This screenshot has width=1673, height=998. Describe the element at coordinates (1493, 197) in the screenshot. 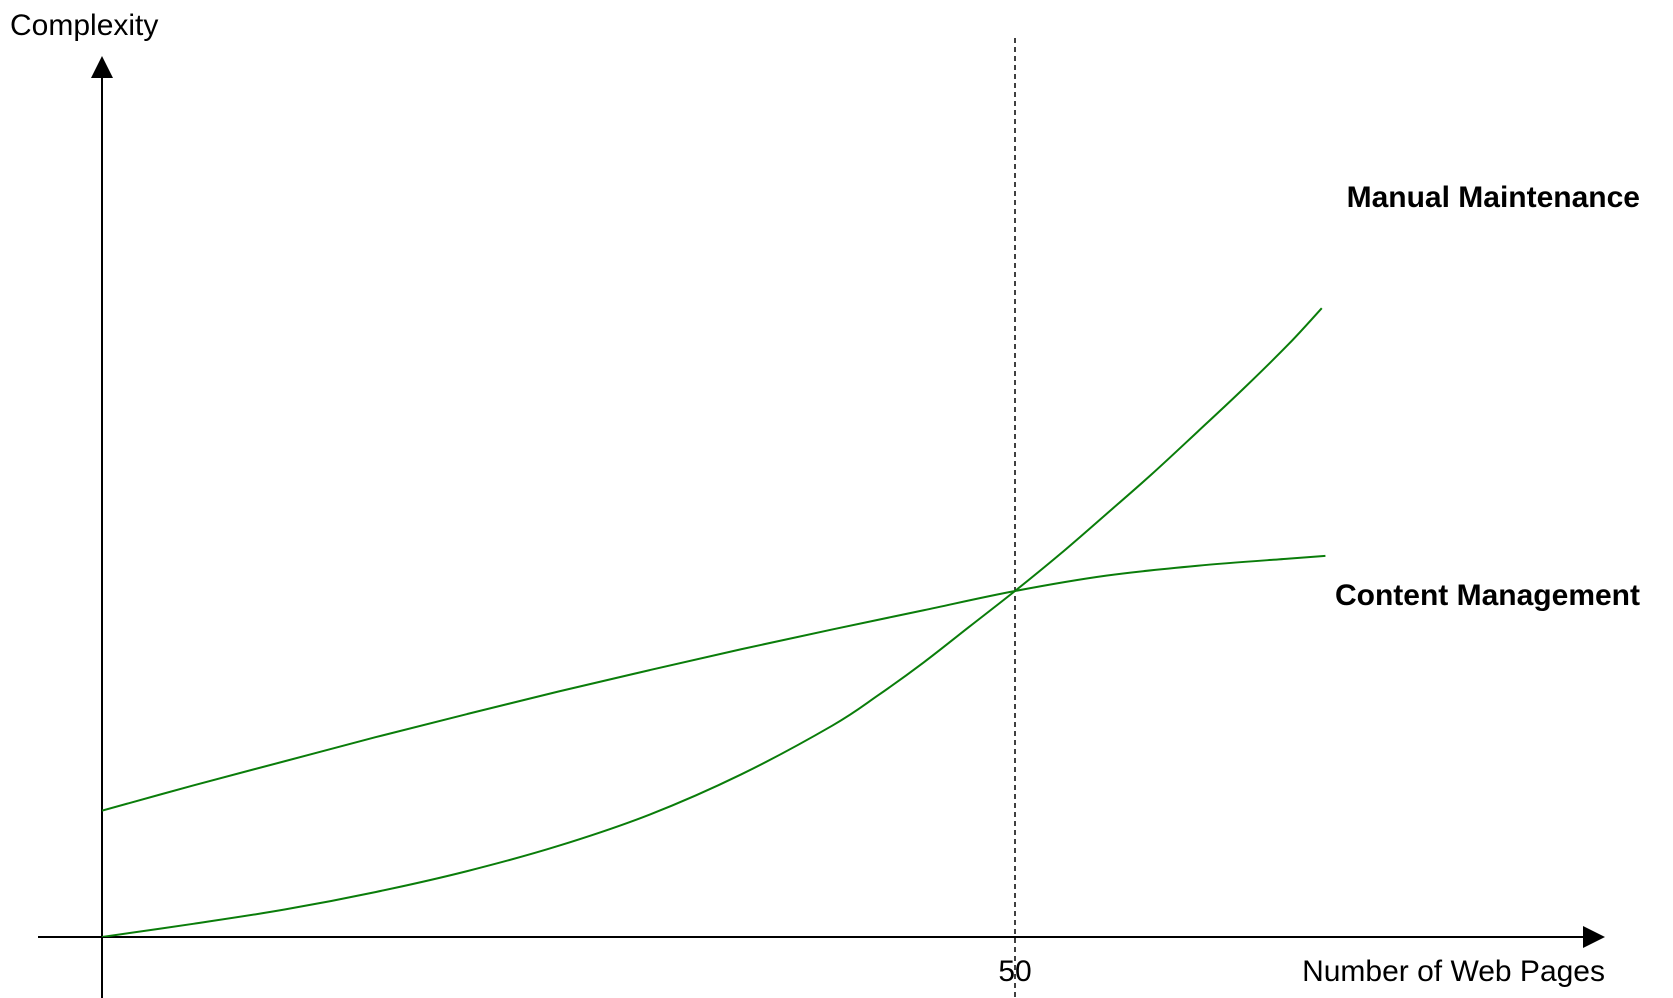

I see `series-label-manual-maintenance: Manual Maintenance` at that location.